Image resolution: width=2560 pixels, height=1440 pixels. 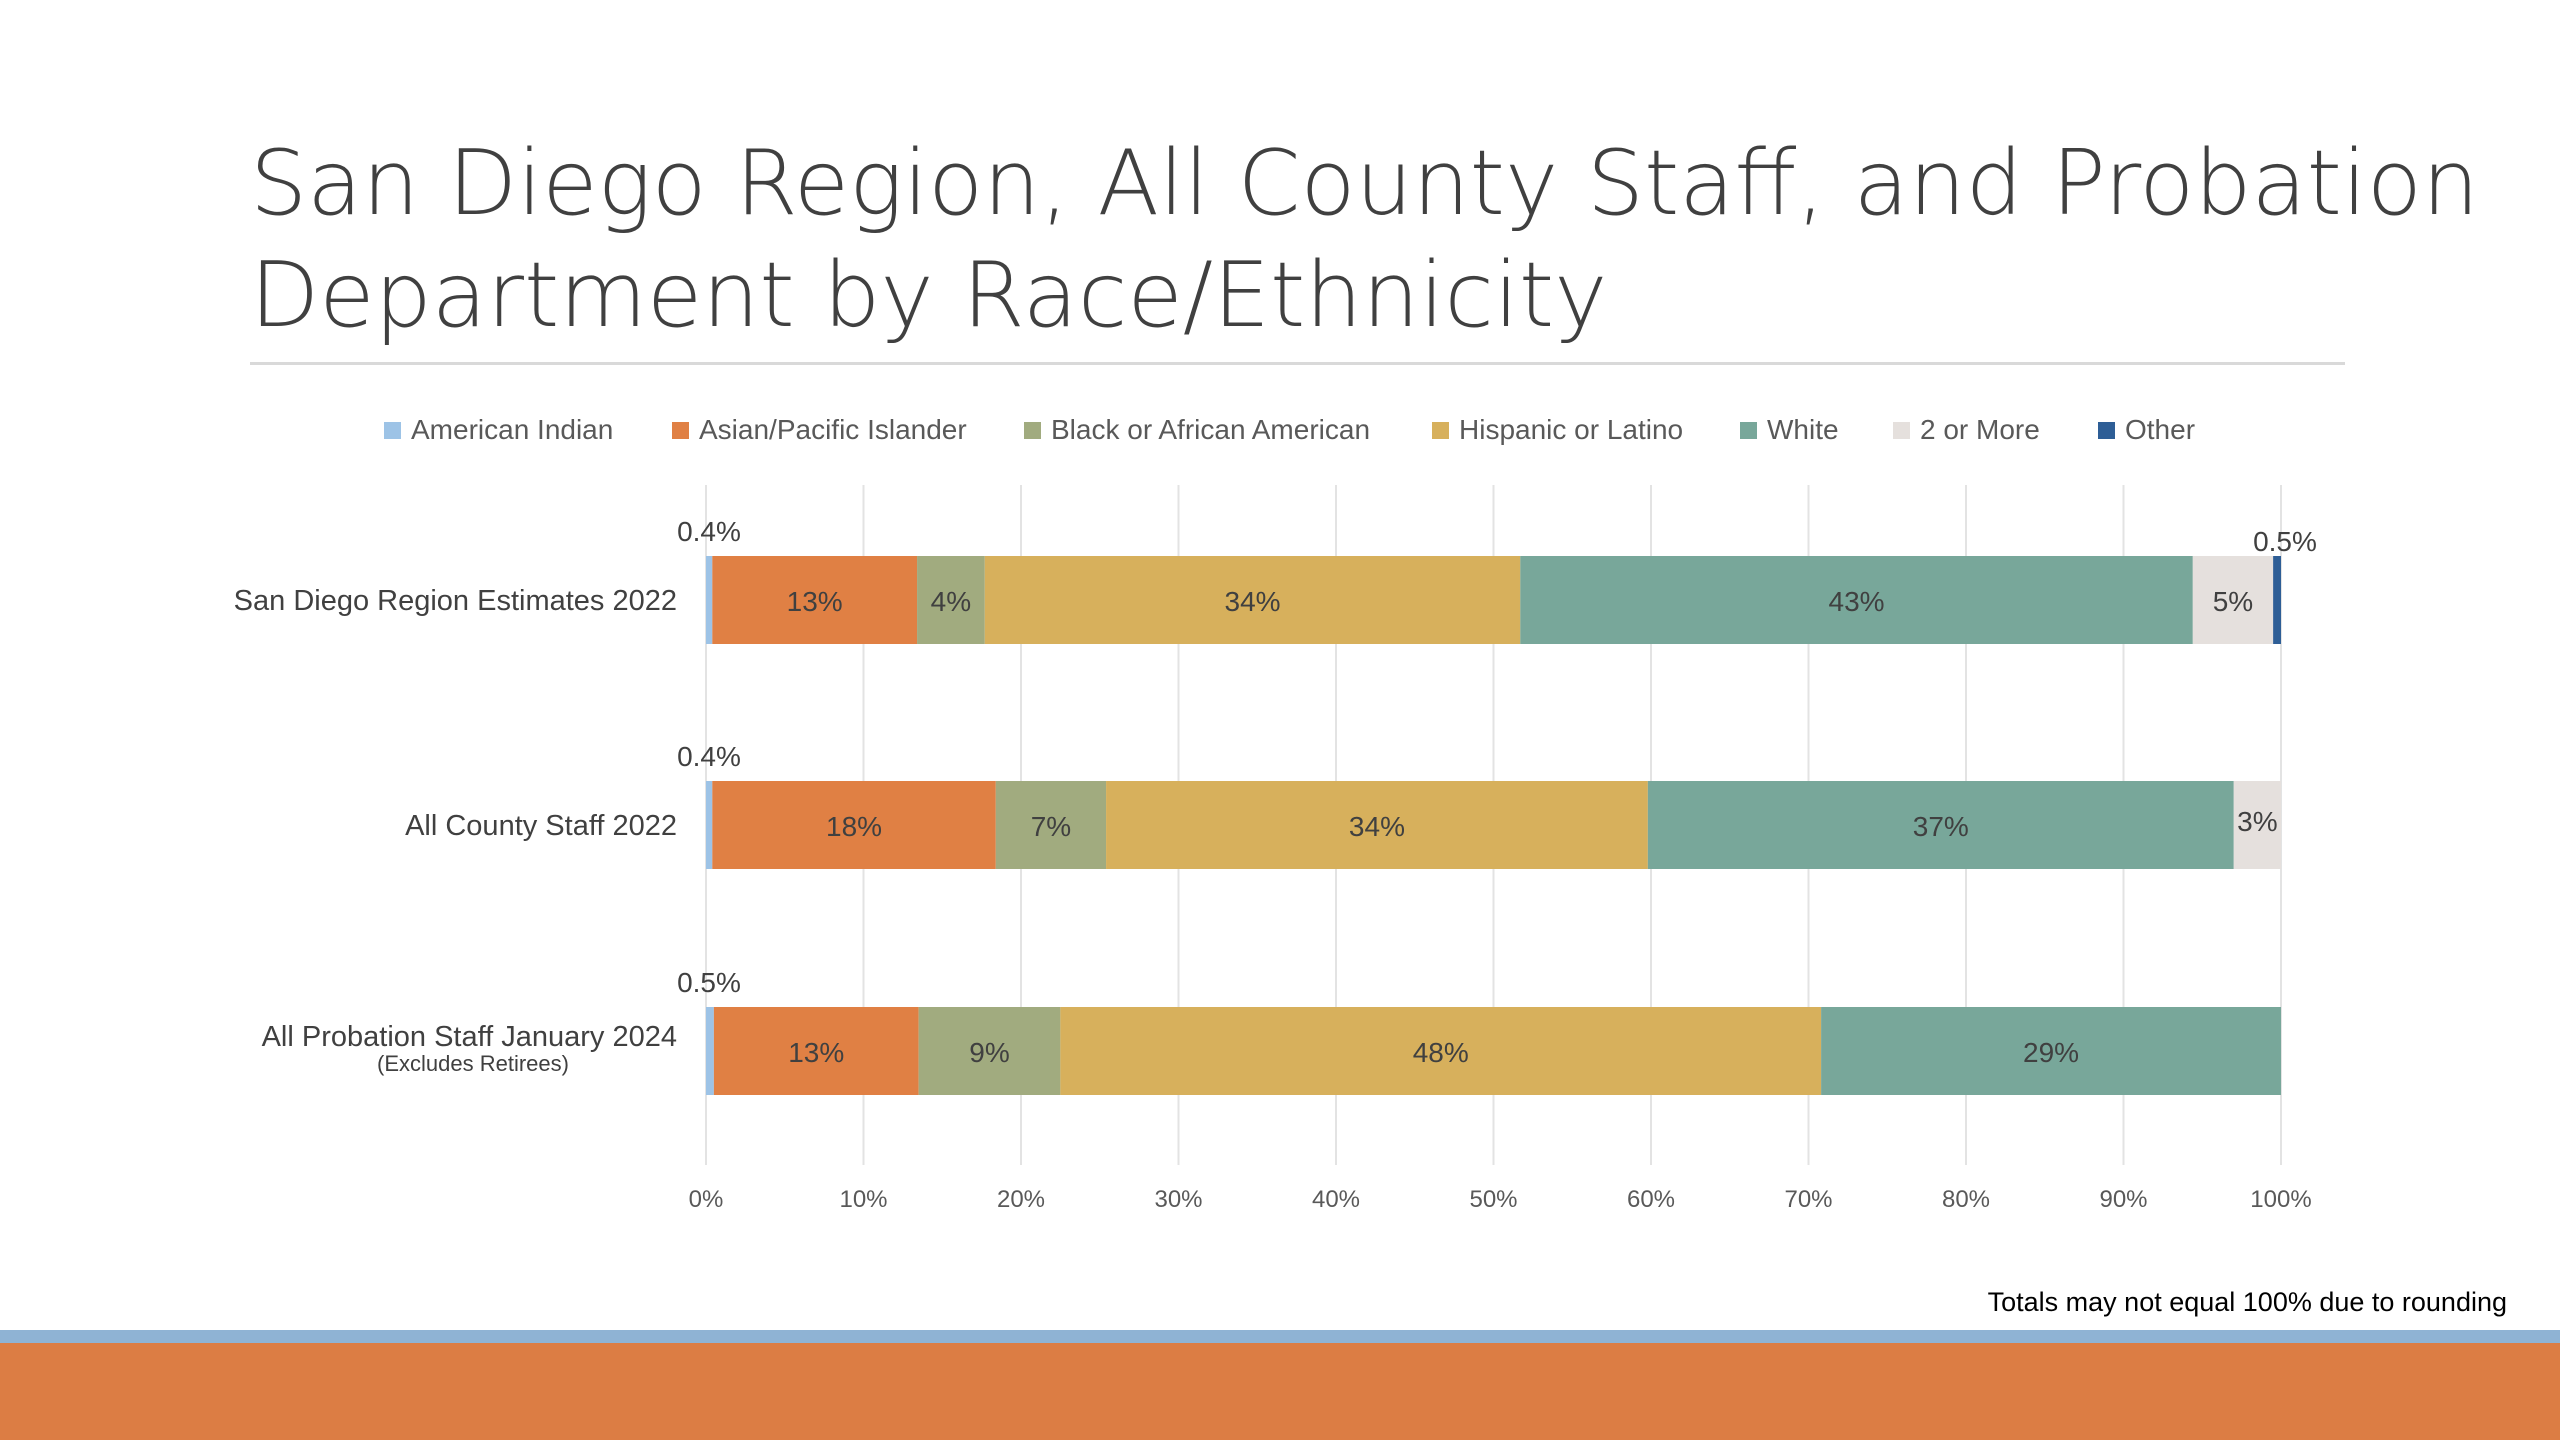 I want to click on x-tick-label: 50%, so click(x=1493, y=1199).